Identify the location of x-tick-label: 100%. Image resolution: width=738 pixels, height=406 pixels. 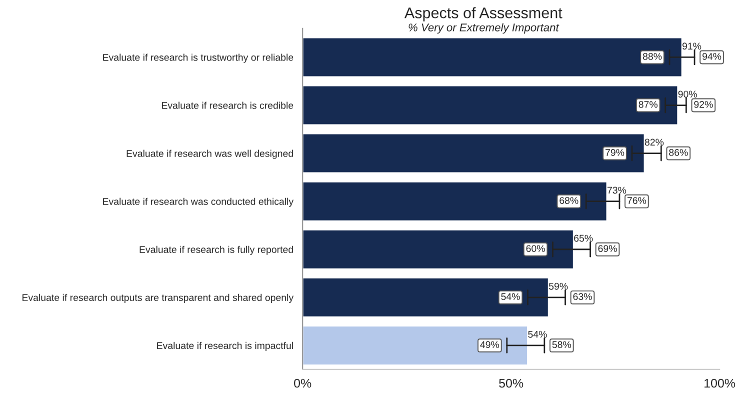
(720, 383).